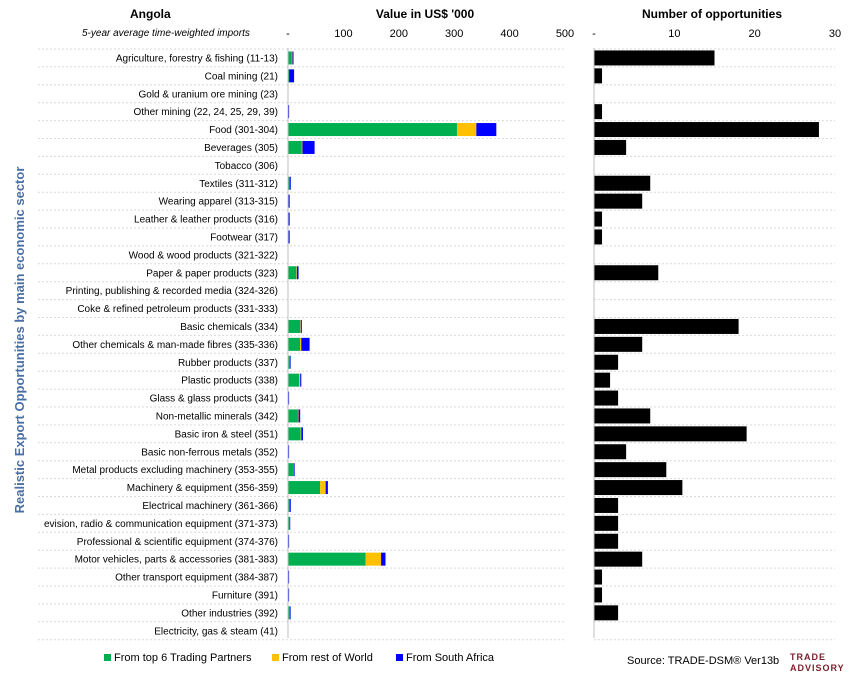  Describe the element at coordinates (509, 34) in the screenshot. I see `value-tick-label: 400` at that location.